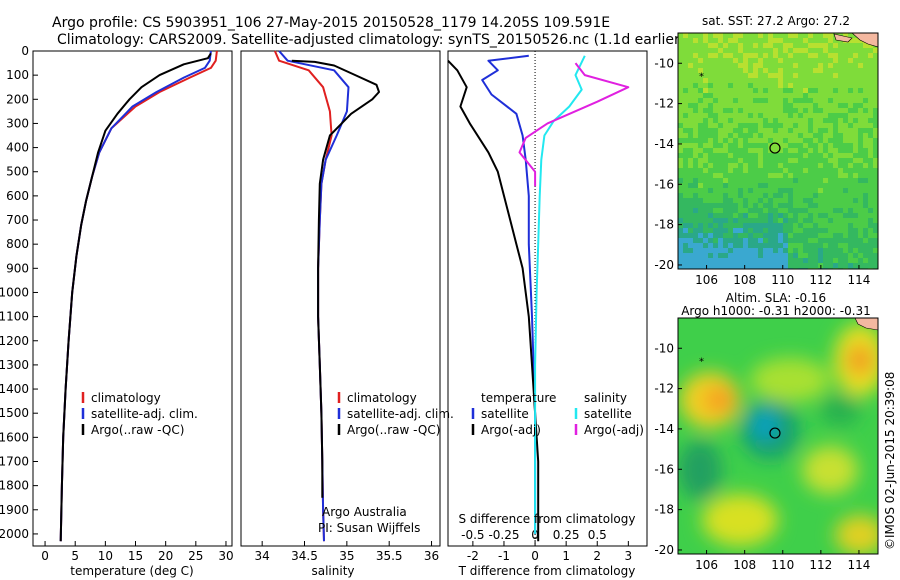 Image resolution: width=900 pixels, height=580 pixels. I want to click on map-y-tick-label: -16, so click(664, 184).